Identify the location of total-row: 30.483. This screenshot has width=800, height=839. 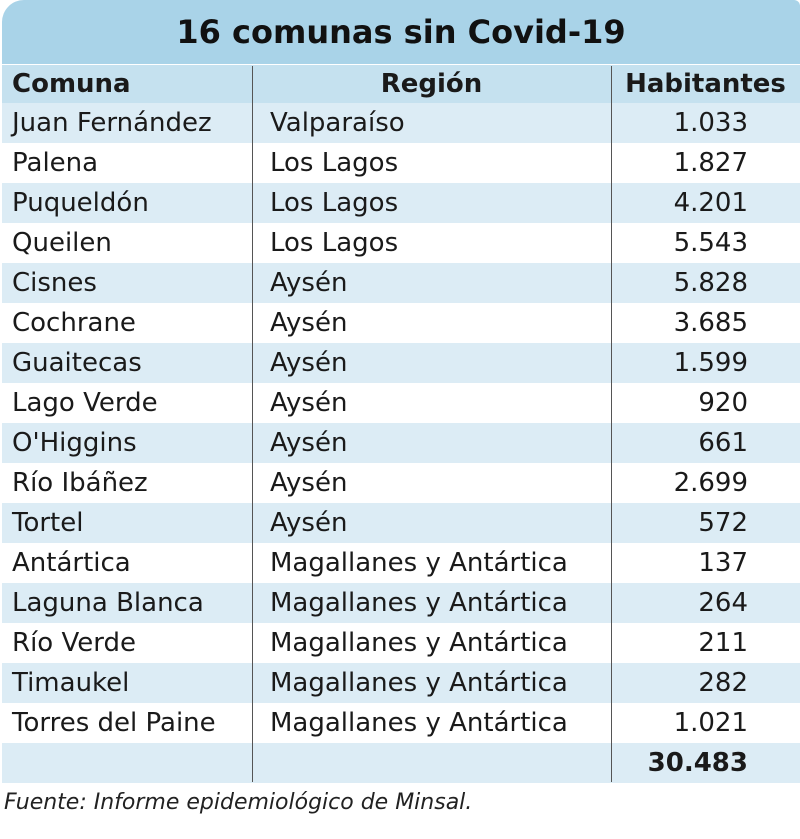
(401, 763).